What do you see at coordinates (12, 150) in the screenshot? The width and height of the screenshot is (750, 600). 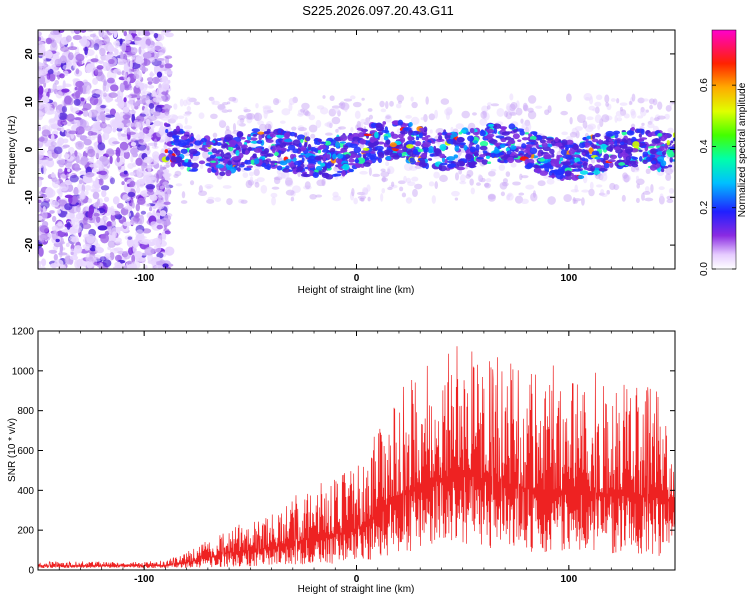 I see `spectrogram-y-axis-label: Frequency (Hz)` at bounding box center [12, 150].